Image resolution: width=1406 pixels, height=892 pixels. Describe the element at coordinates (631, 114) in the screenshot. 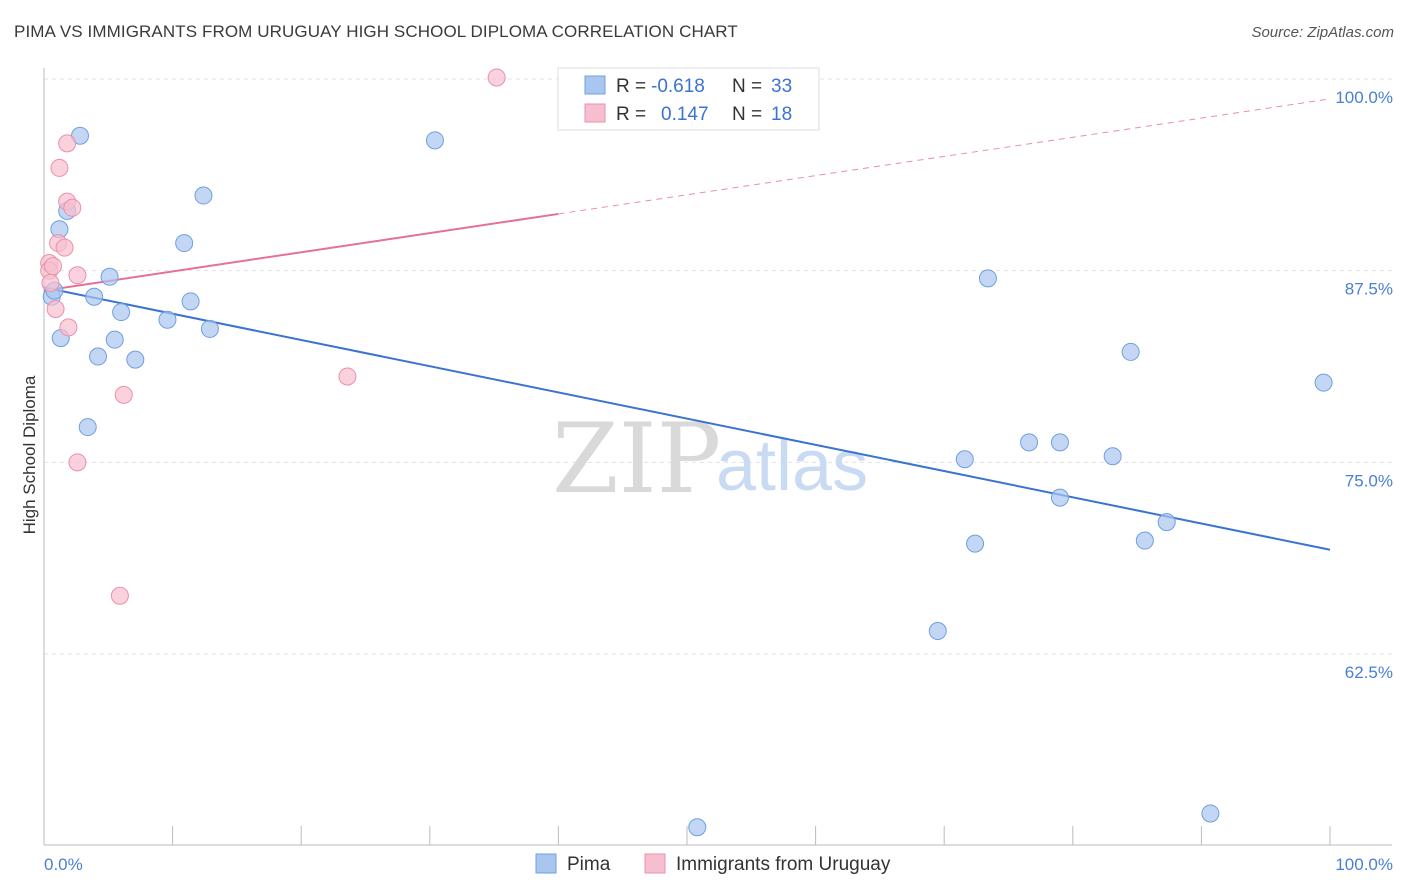

I see `legend-r-label-uruguay: R =` at that location.